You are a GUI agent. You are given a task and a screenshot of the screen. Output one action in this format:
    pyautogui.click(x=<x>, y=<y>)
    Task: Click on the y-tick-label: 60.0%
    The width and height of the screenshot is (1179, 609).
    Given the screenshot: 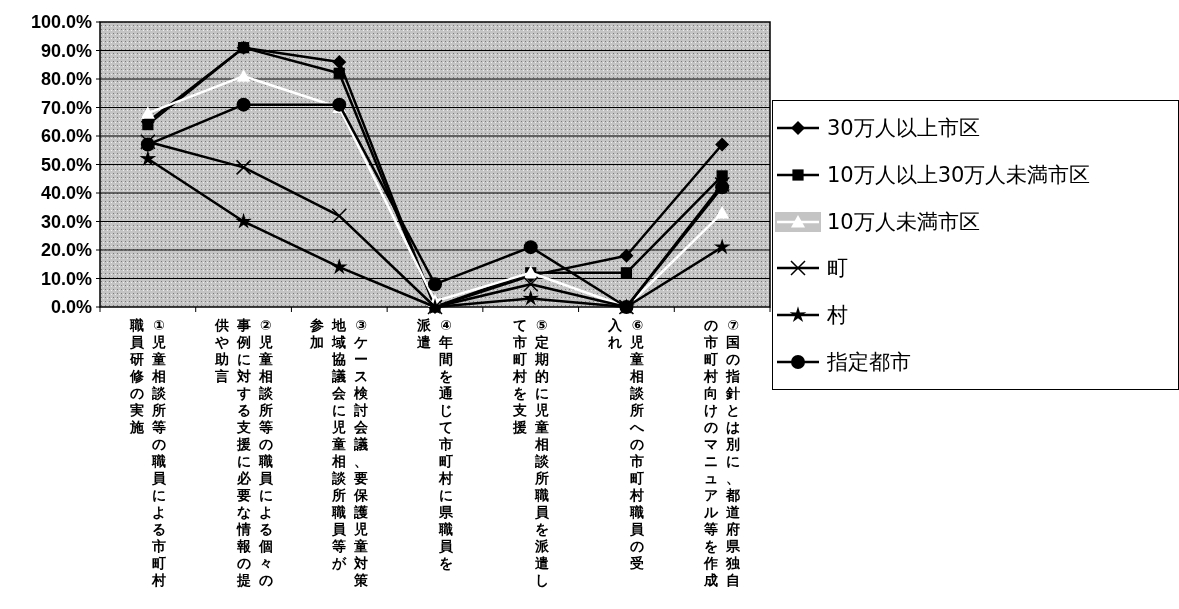 What is the action you would take?
    pyautogui.click(x=66, y=136)
    